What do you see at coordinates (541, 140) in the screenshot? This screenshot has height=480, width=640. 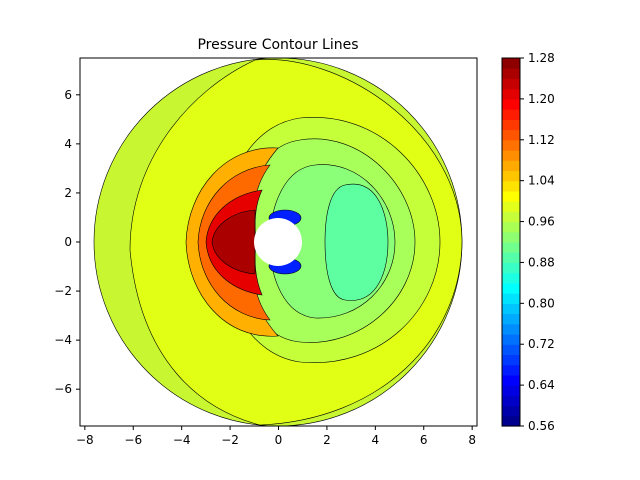 I see `colorbar-tick-label: 1.12` at bounding box center [541, 140].